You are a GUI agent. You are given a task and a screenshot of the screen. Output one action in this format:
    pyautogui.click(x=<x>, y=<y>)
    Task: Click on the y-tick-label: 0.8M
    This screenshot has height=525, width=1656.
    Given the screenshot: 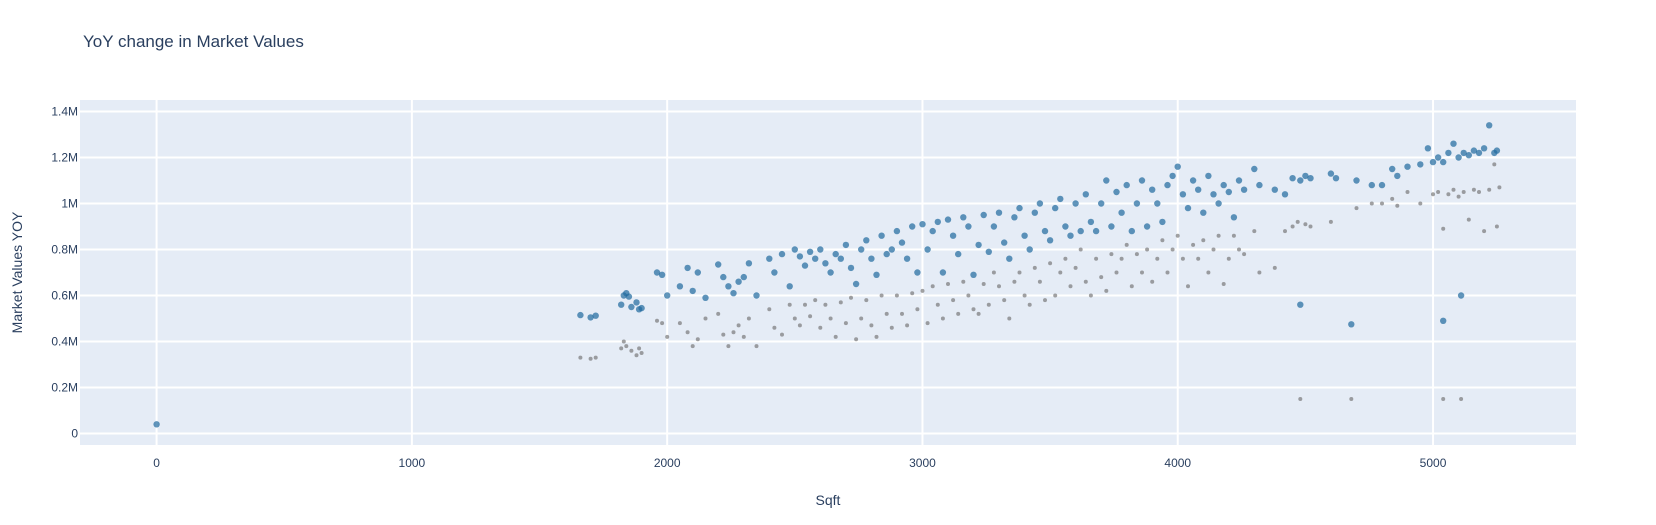 What is the action you would take?
    pyautogui.click(x=64, y=250)
    